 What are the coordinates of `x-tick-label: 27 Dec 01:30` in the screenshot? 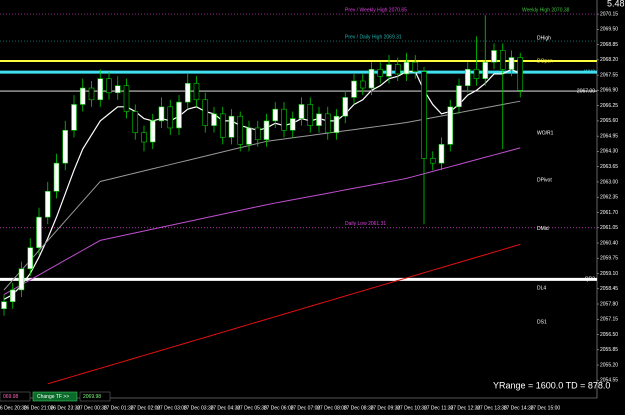 It's located at (119, 408).